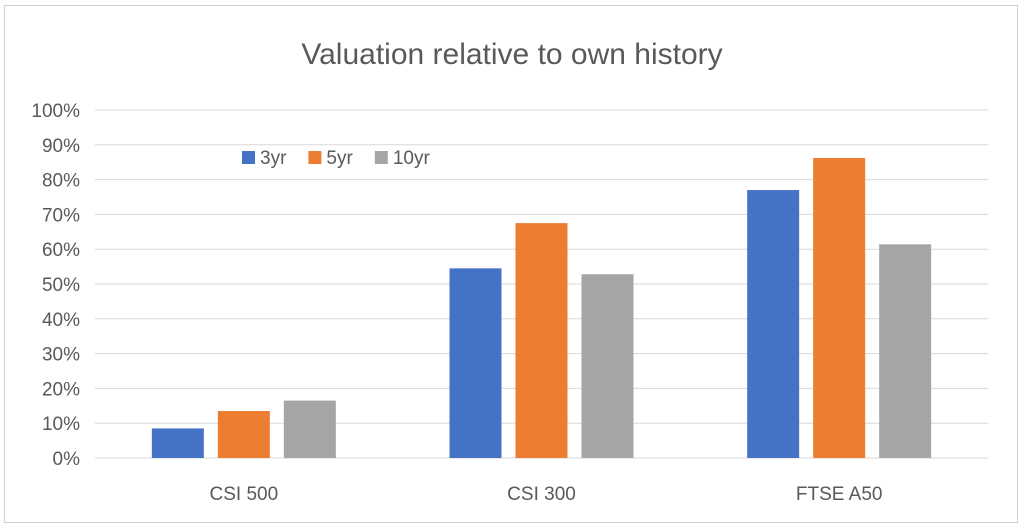 This screenshot has height=531, width=1024. I want to click on y-tick-label: 20%, so click(61, 389).